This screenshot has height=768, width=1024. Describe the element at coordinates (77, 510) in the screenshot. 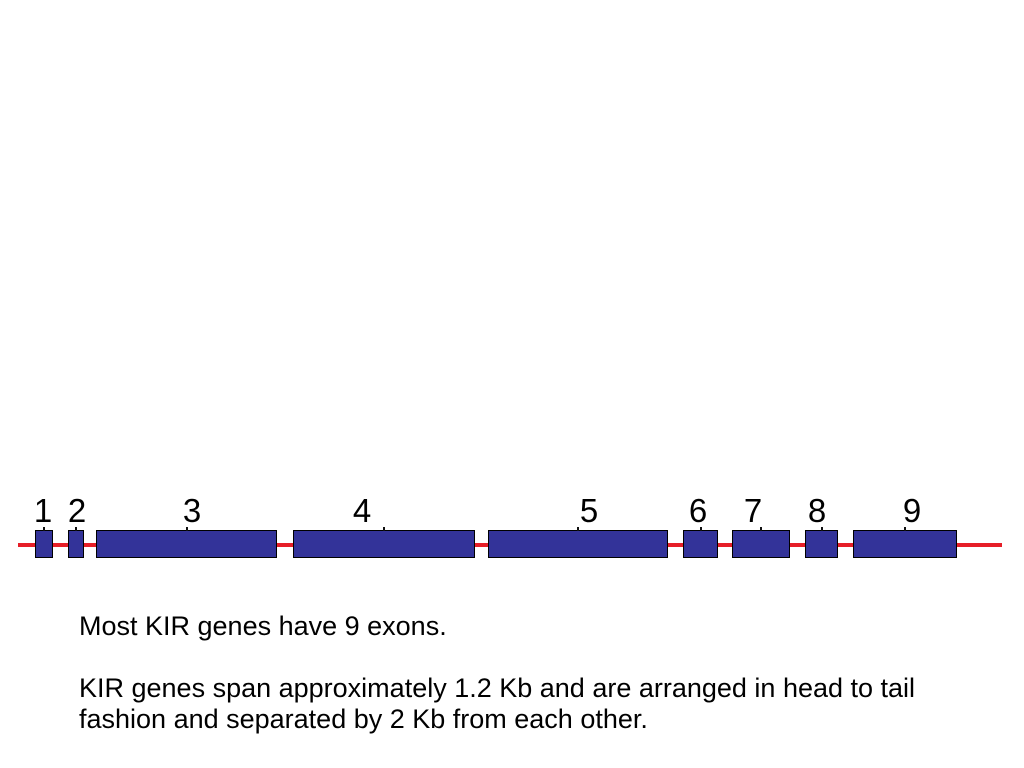

I see `exon-label-2: 2` at that location.